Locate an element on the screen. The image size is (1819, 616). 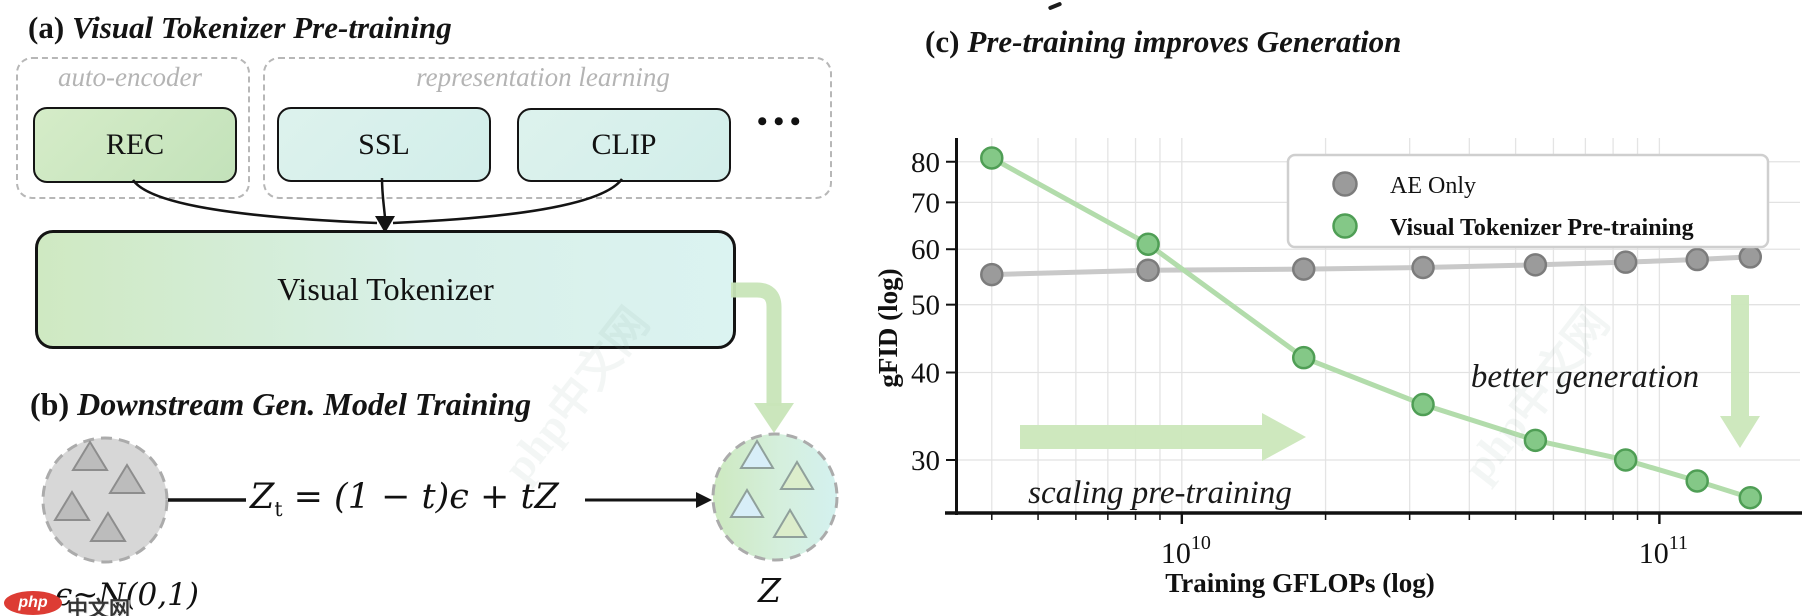
ellipsis-icon: ••• is located at coordinates (782, 121).